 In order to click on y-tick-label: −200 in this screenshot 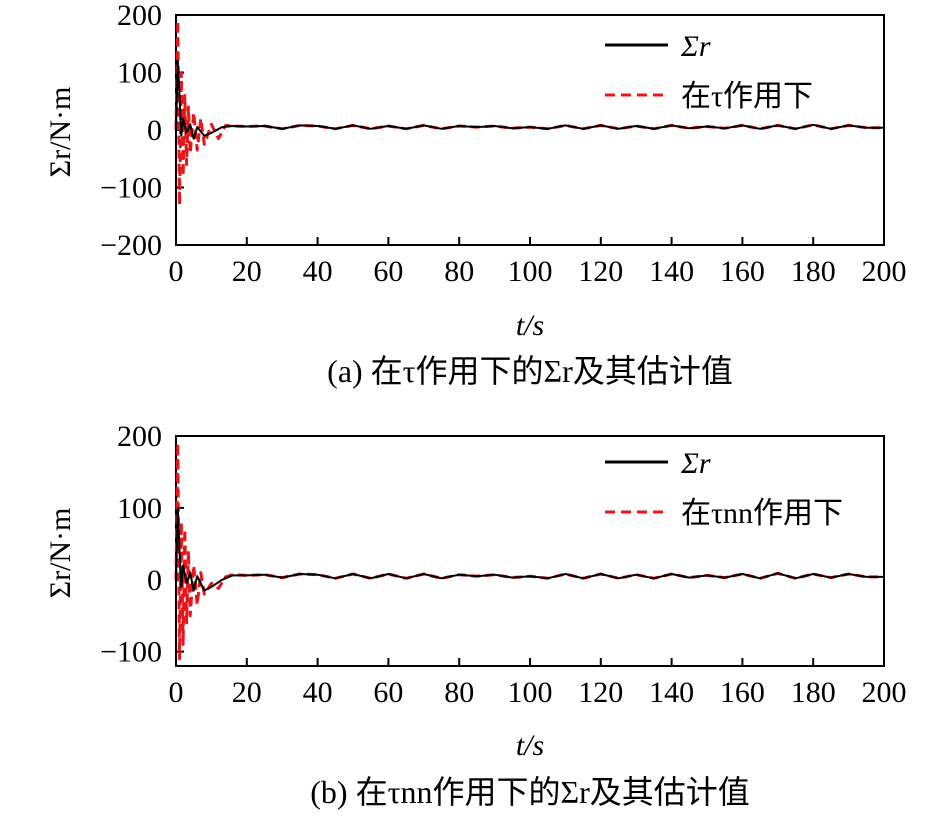, I will do `click(131, 245)`.